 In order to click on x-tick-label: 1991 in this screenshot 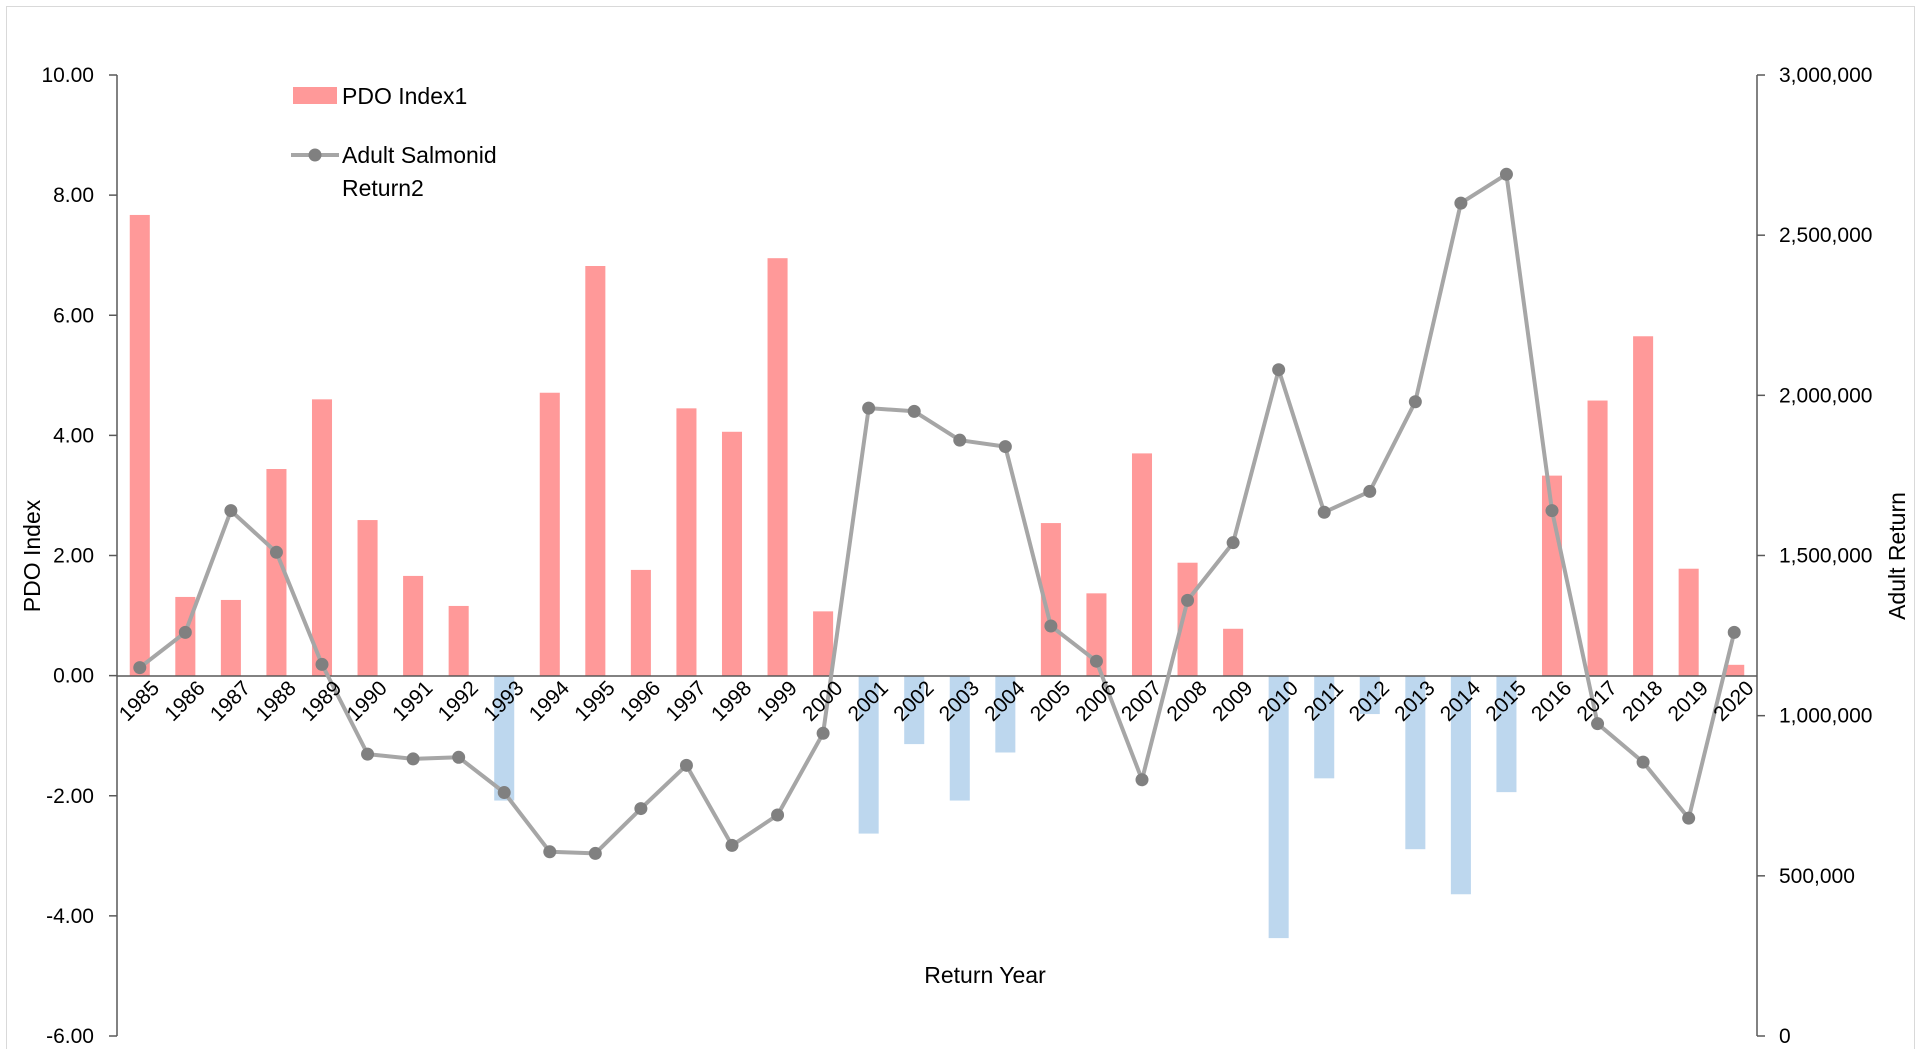, I will do `click(412, 701)`.